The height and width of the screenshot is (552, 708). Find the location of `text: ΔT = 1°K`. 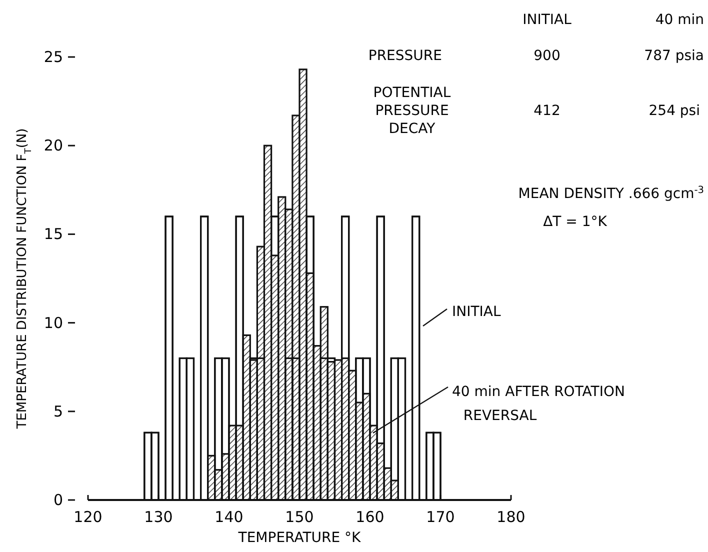

text: ΔT = 1°K is located at coordinates (575, 222).